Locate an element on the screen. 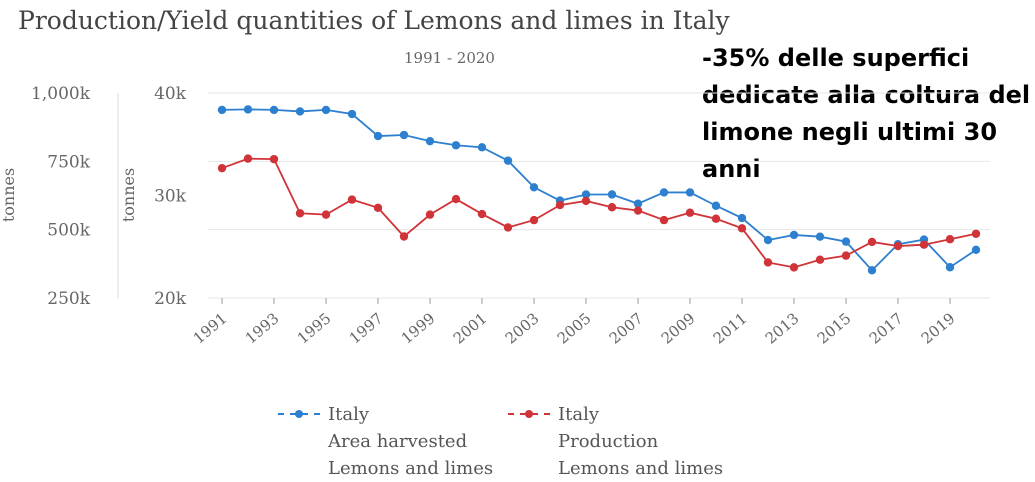  x-tick-label: 1999 is located at coordinates (418, 328).